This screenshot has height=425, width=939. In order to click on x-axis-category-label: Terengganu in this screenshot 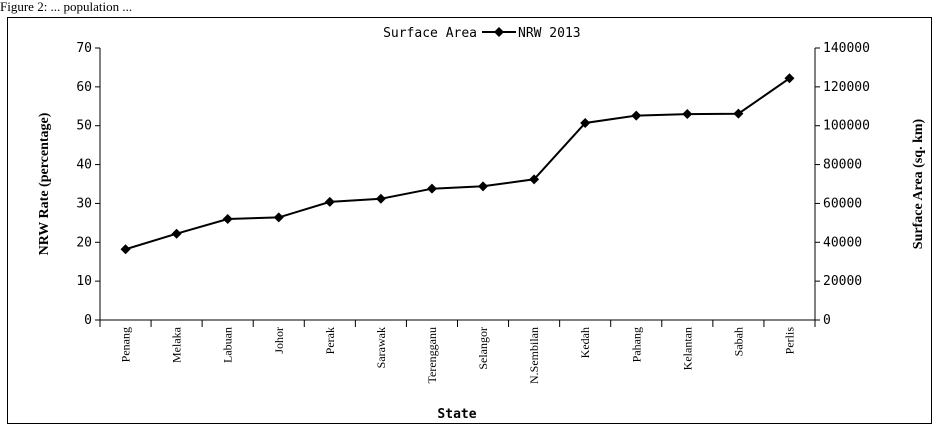, I will do `click(432, 355)`.